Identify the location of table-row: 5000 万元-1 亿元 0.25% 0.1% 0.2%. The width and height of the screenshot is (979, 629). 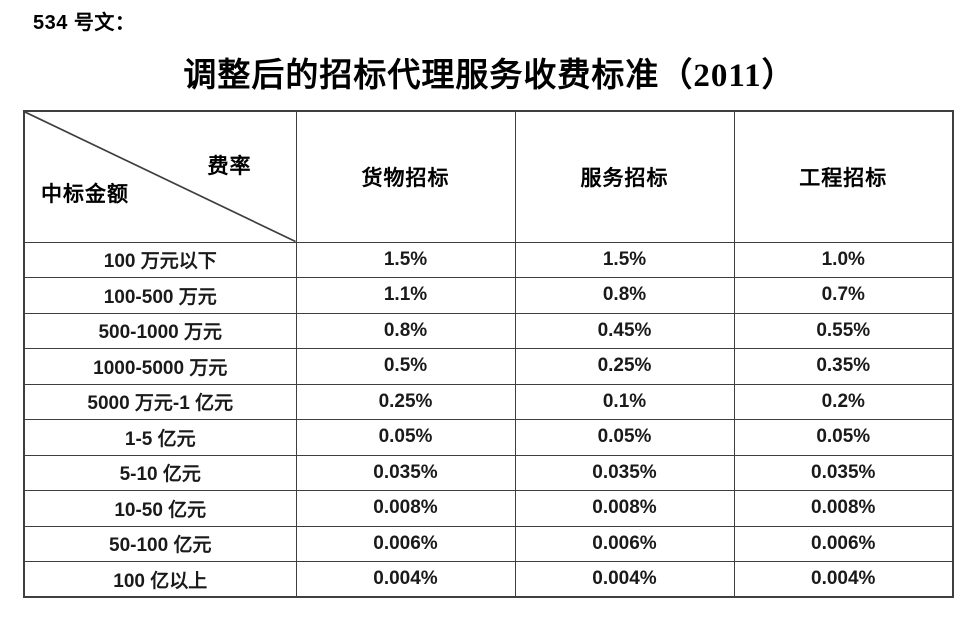
(488, 401).